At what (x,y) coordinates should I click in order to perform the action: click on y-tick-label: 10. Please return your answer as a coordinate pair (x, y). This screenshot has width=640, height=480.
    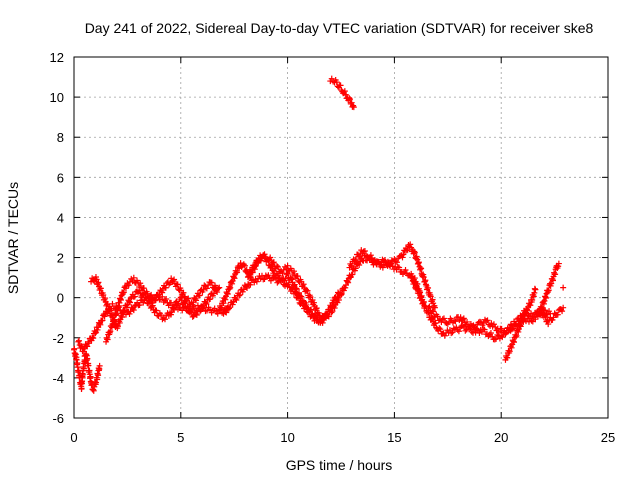
    Looking at the image, I should click on (57, 97).